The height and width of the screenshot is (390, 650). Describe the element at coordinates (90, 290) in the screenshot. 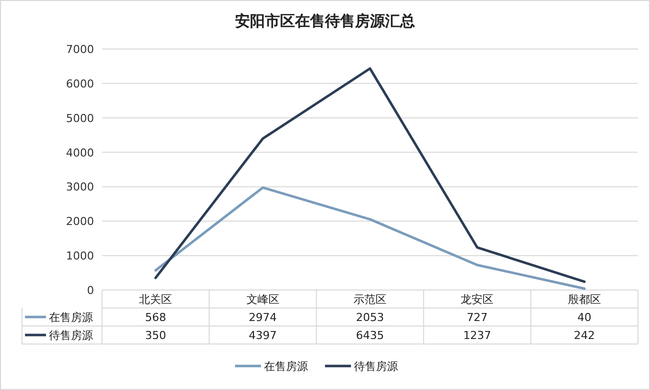

I see `y-tick-label: 0` at that location.